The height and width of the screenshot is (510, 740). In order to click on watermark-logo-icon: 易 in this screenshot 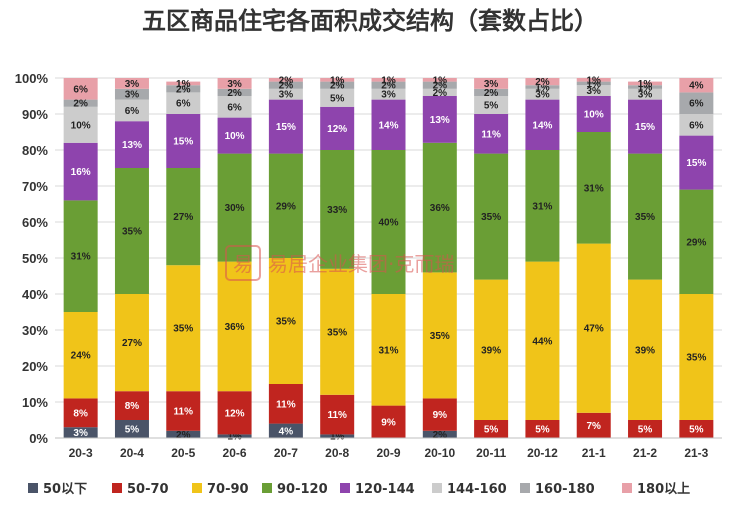, I will do `click(243, 264)`.